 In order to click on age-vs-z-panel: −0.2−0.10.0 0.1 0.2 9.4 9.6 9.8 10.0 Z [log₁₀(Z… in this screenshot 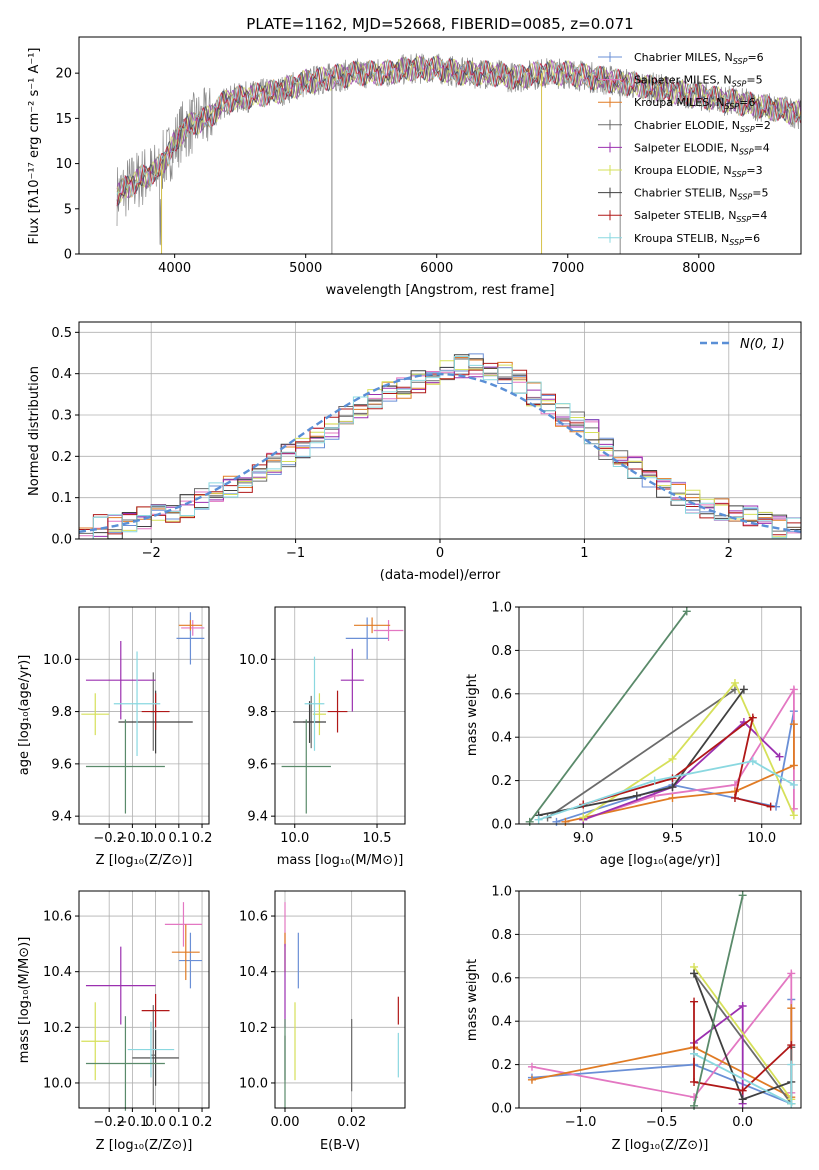, I will do `click(115, 737)`.